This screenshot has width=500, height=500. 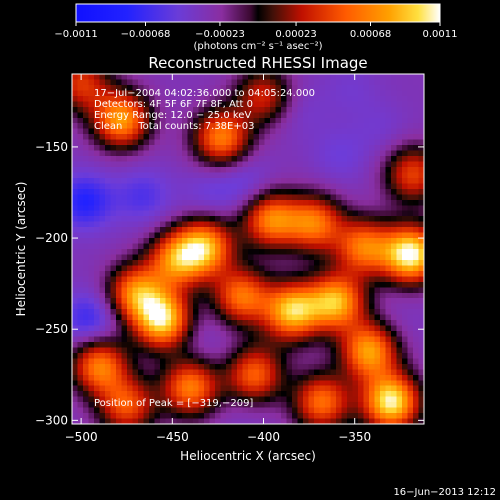 What do you see at coordinates (204, 93) in the screenshot?
I see `annotation-time: 17−Jul−2004 04:02:36.000 to 04:05:24.000` at bounding box center [204, 93].